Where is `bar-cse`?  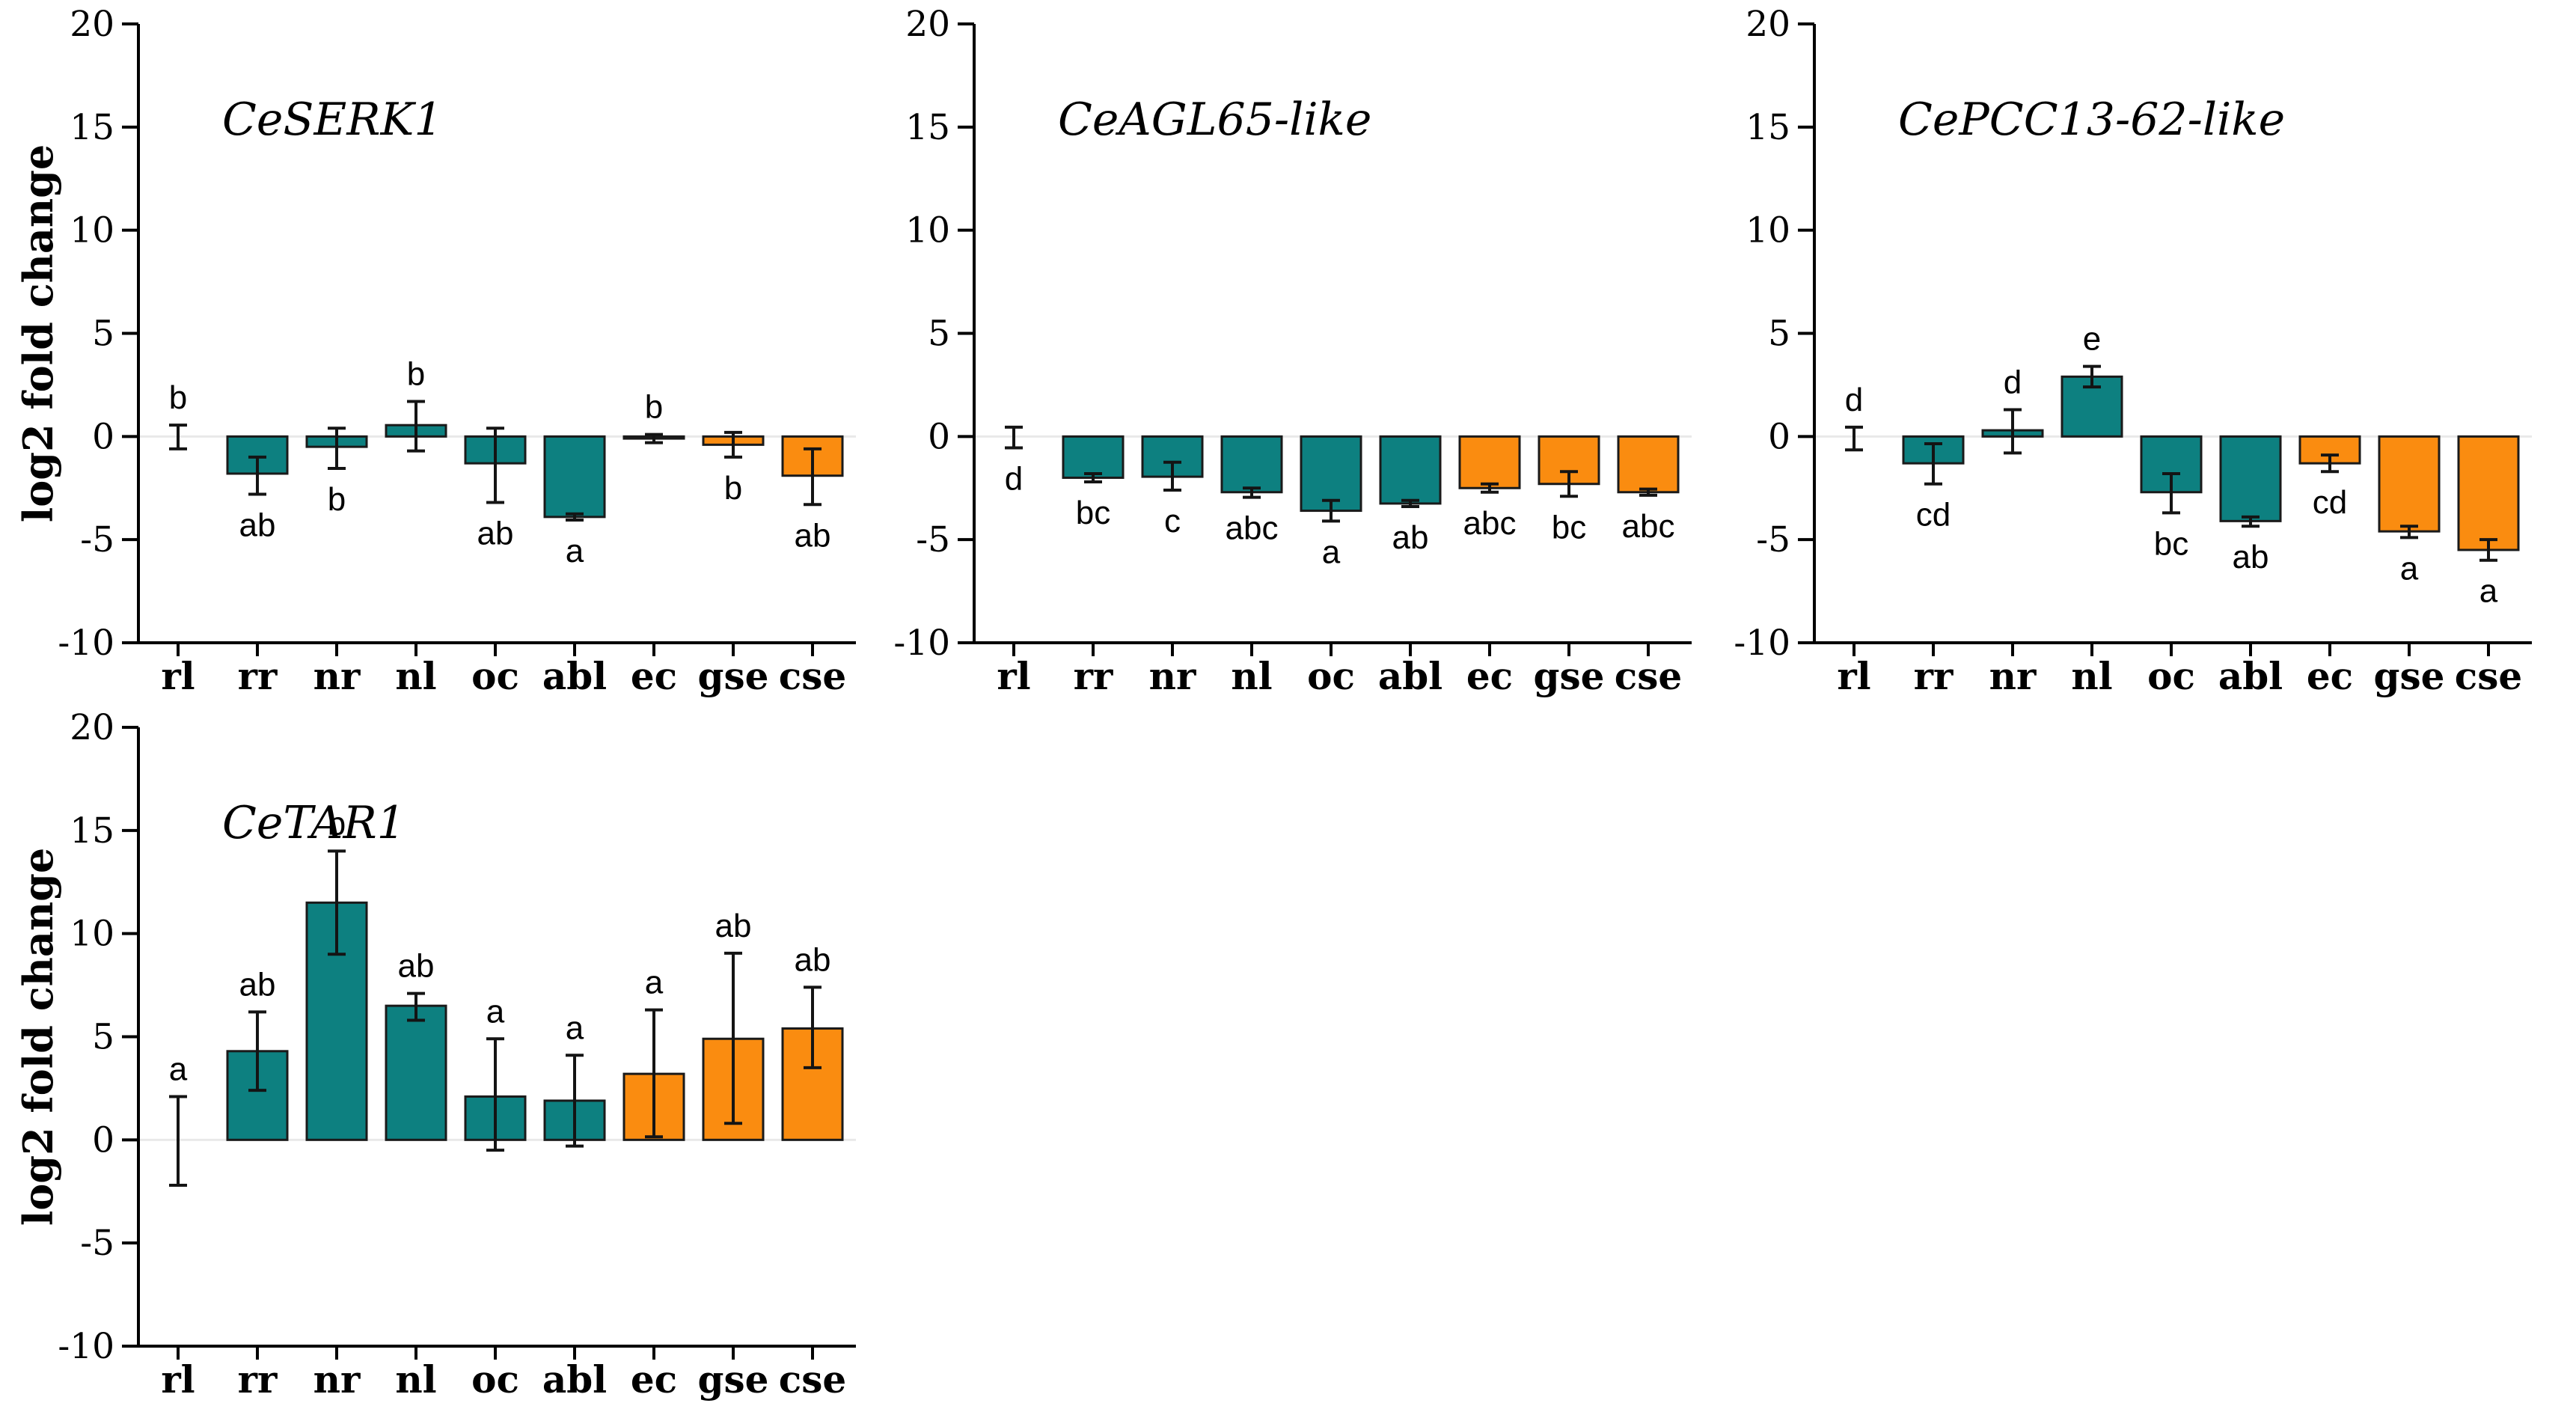 bar-cse is located at coordinates (1648, 465).